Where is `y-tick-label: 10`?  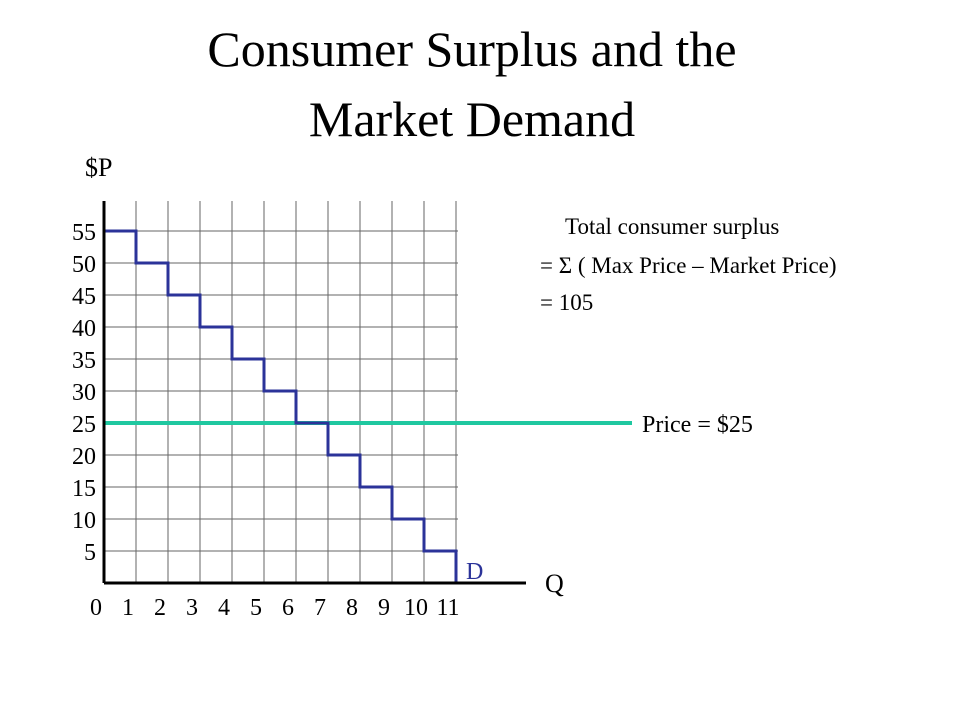 y-tick-label: 10 is located at coordinates (84, 521).